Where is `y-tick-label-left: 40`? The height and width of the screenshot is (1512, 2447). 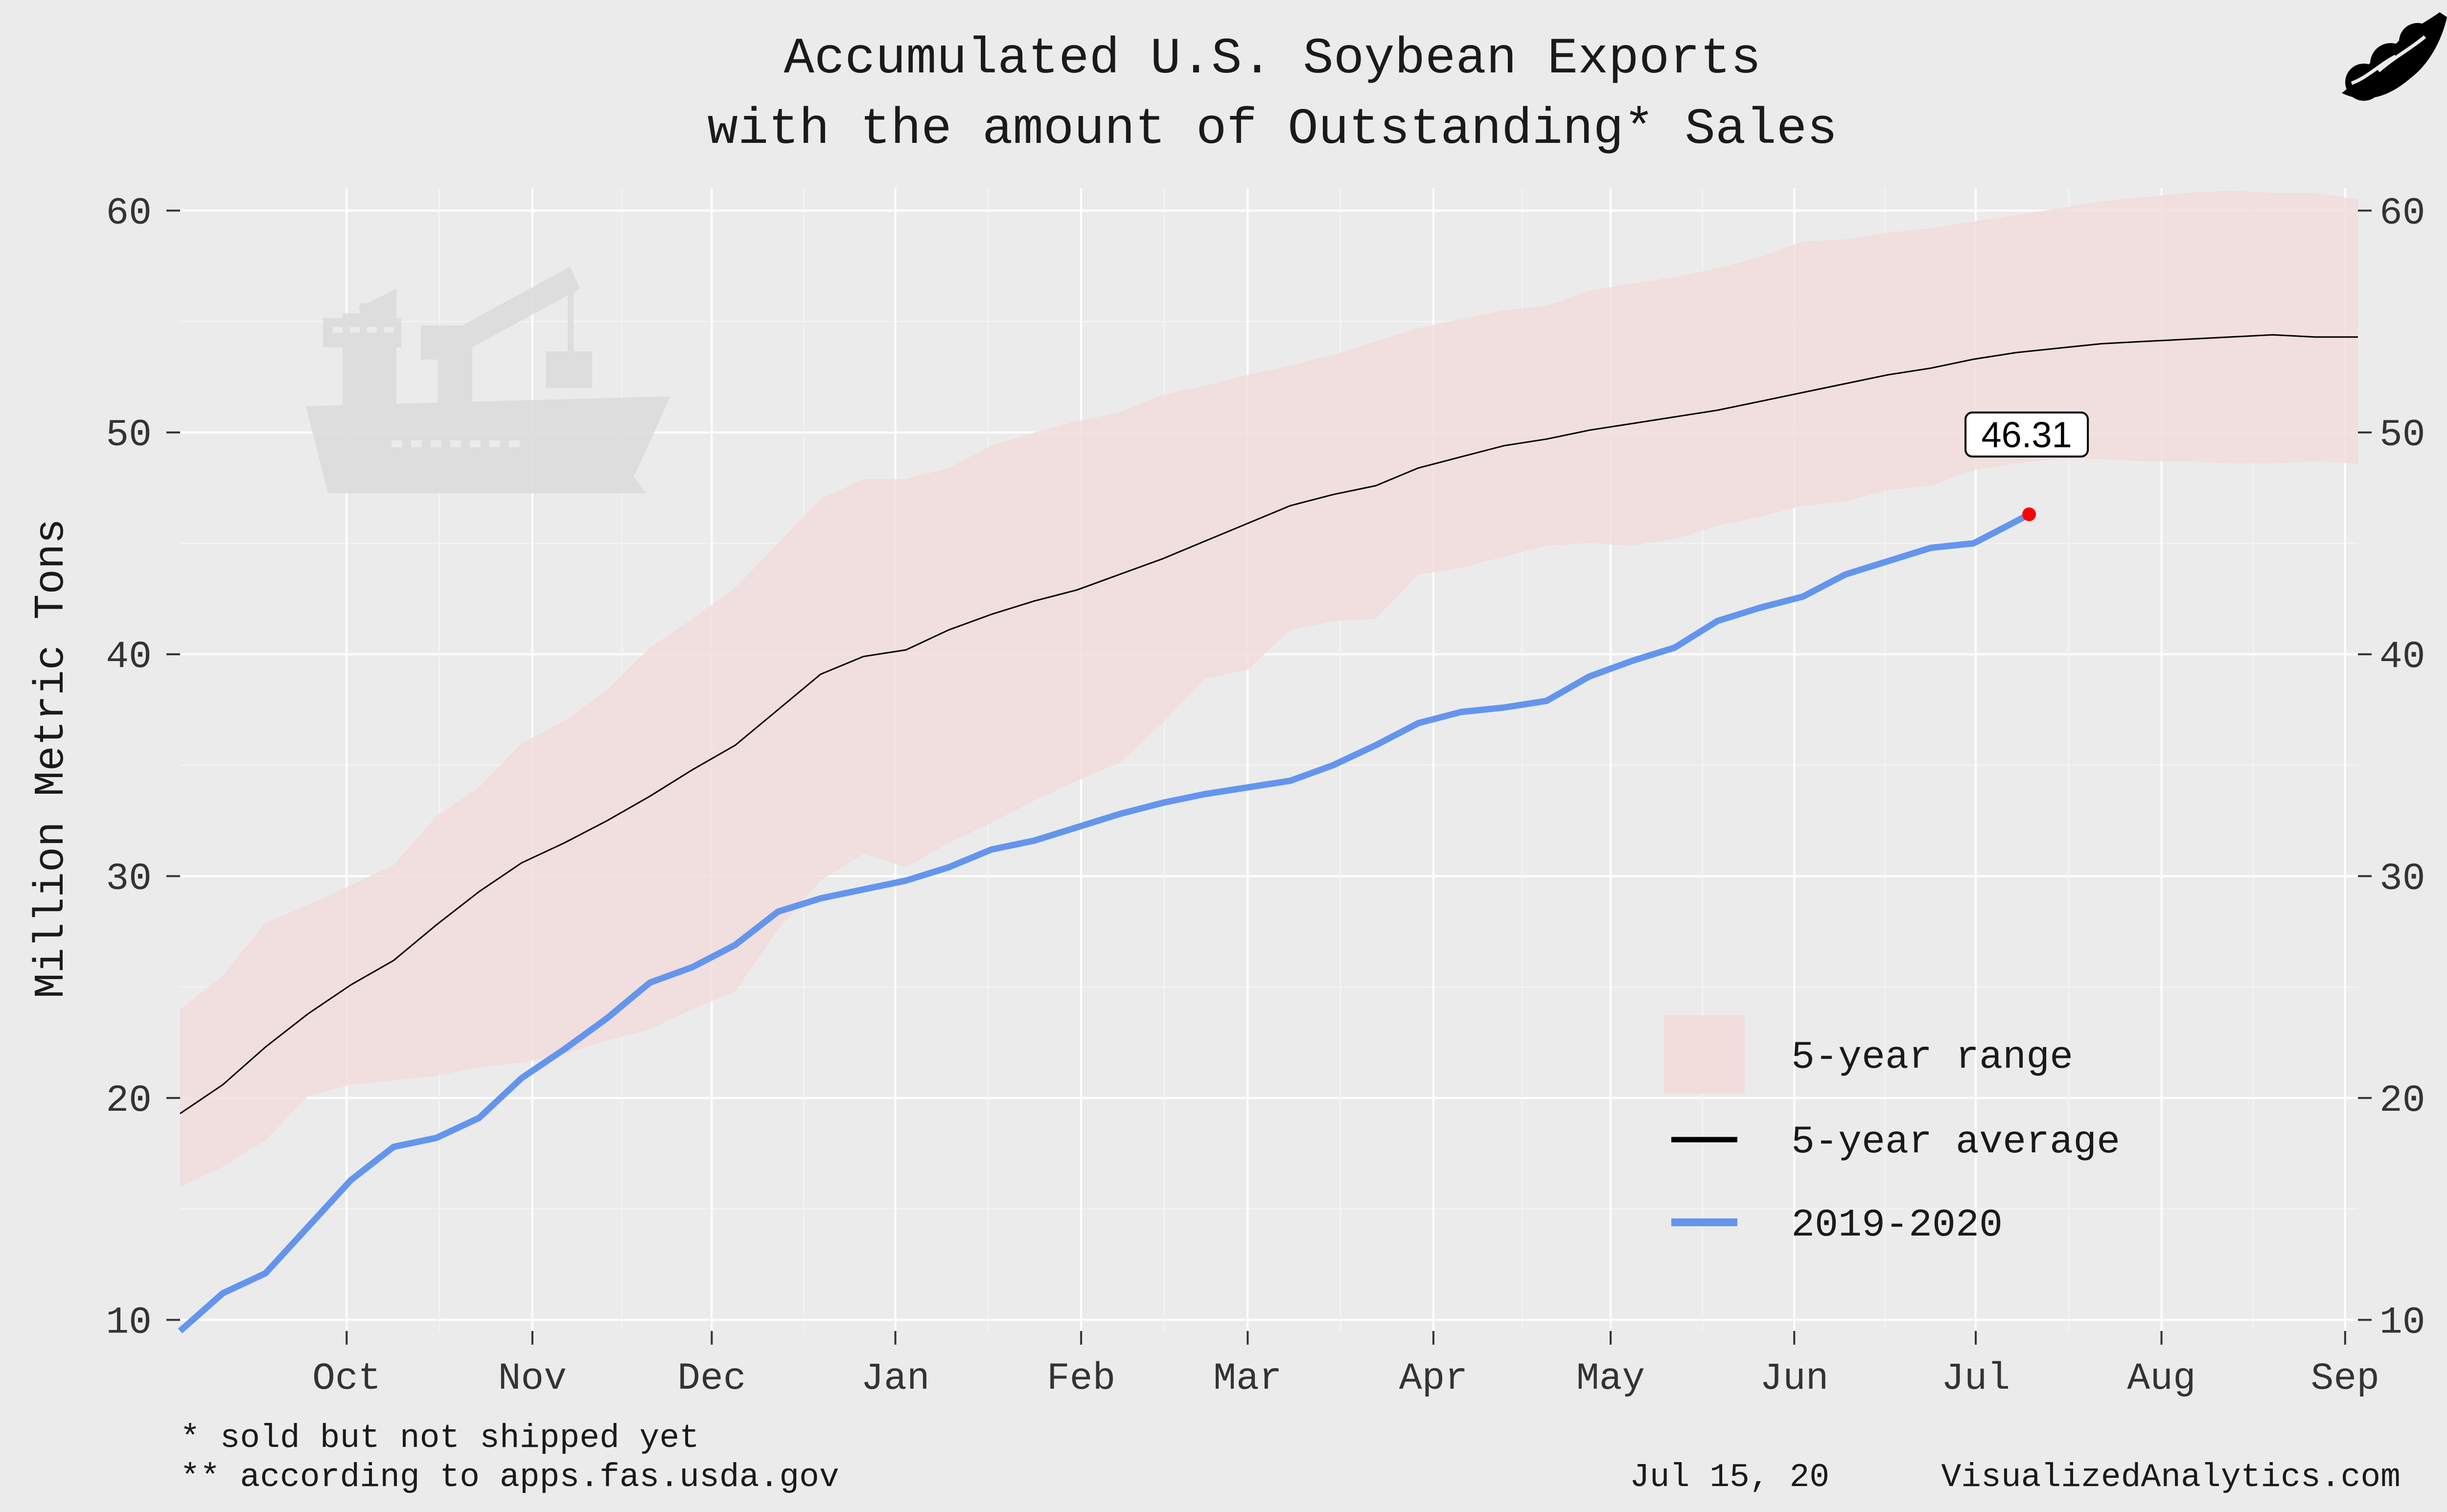 y-tick-label-left: 40 is located at coordinates (129, 657).